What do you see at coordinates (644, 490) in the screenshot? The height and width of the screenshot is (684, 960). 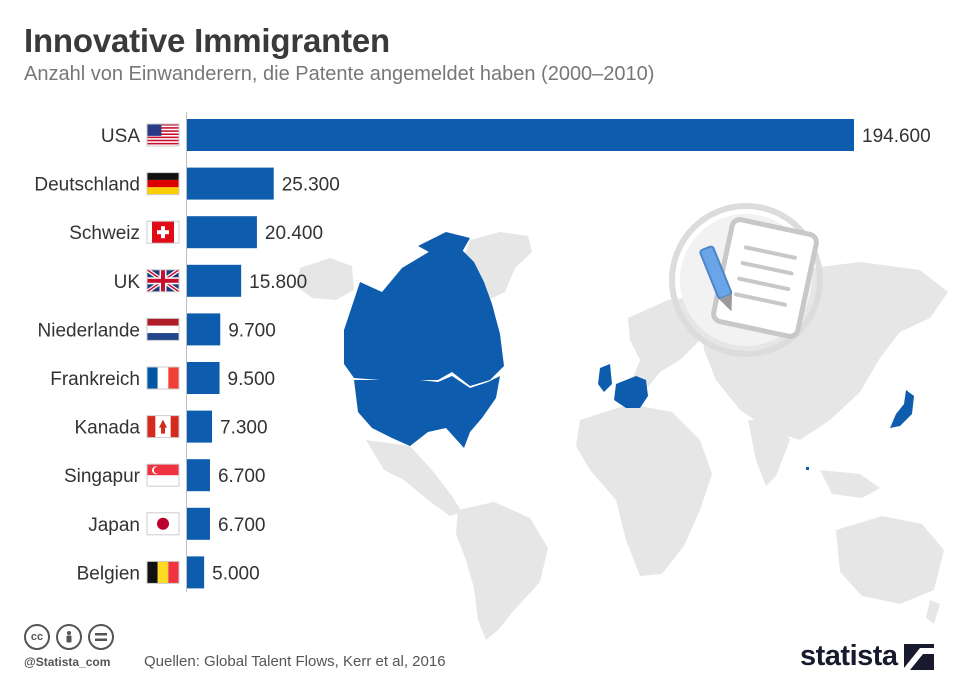 I see `map-africa` at bounding box center [644, 490].